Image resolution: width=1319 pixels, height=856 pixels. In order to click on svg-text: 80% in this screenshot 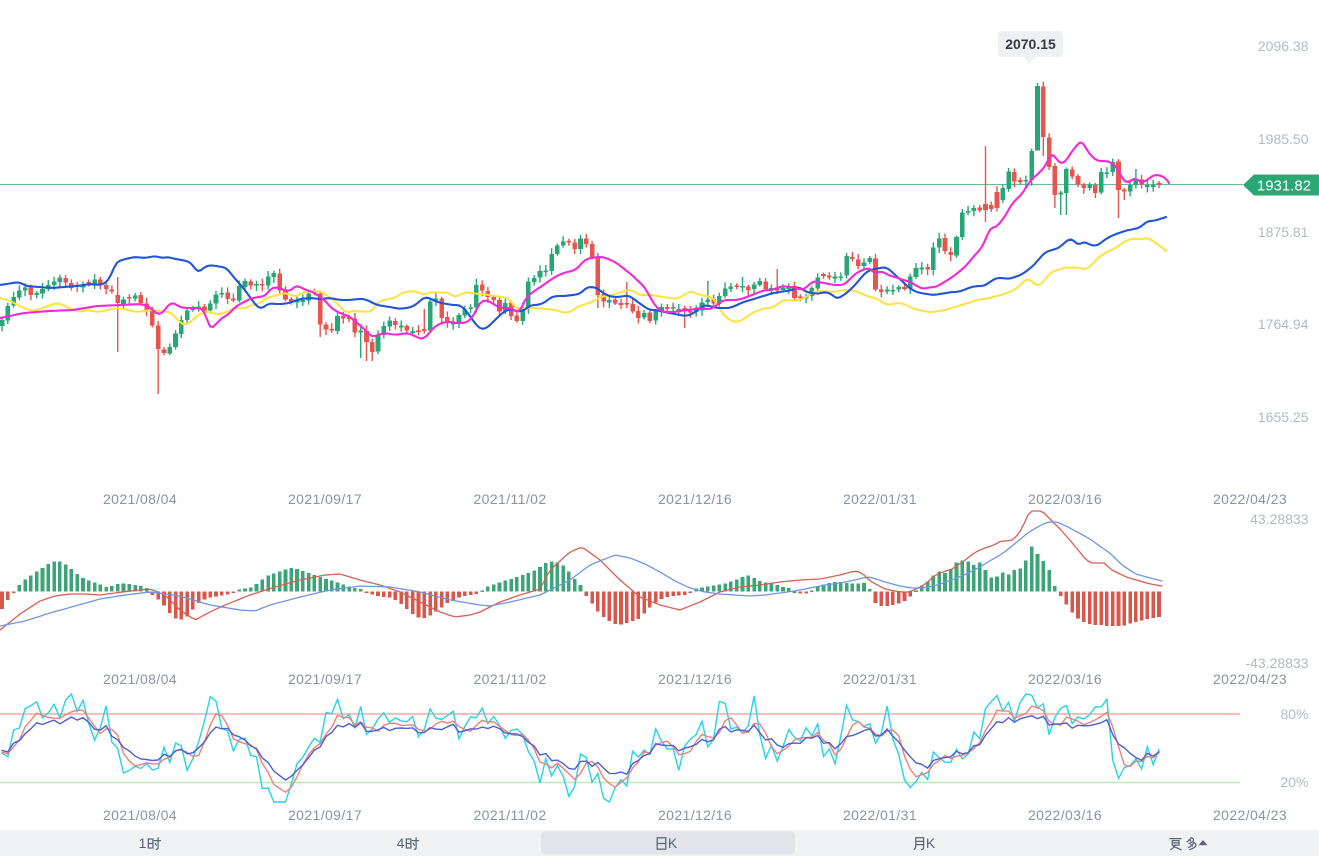, I will do `click(1294, 714)`.